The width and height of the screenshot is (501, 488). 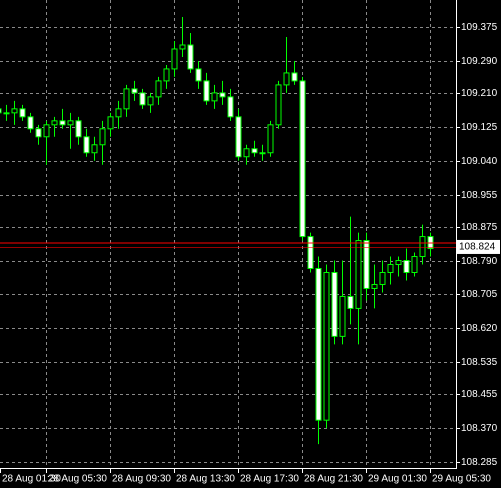 I want to click on x-tick-label: 29 Aug 01:30, so click(x=397, y=479).